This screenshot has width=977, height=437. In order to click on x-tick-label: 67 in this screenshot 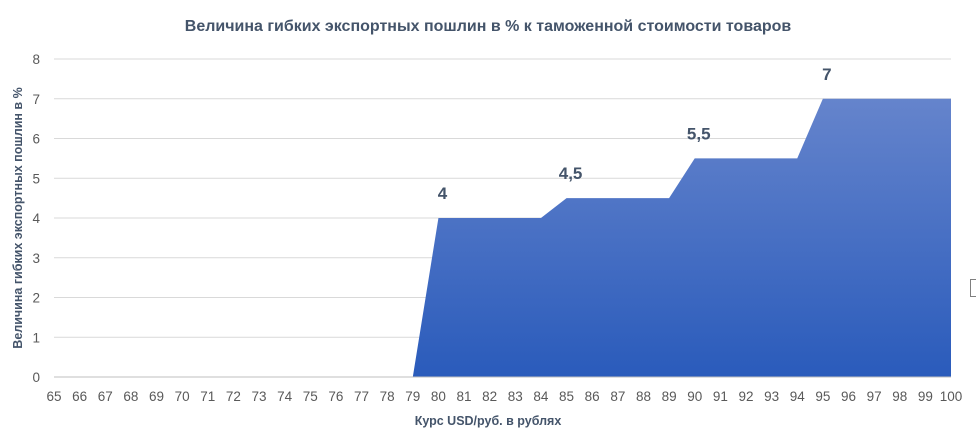, I will do `click(105, 396)`.